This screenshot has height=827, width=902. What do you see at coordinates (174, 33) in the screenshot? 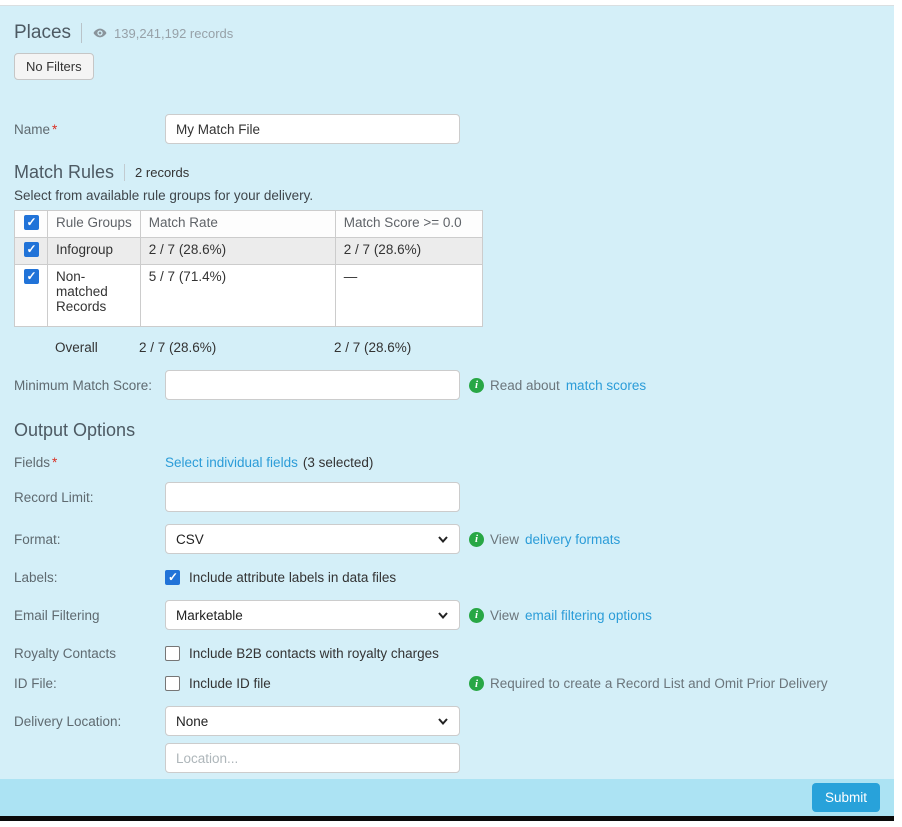
I see `records-count-label: 139,241,192 records` at bounding box center [174, 33].